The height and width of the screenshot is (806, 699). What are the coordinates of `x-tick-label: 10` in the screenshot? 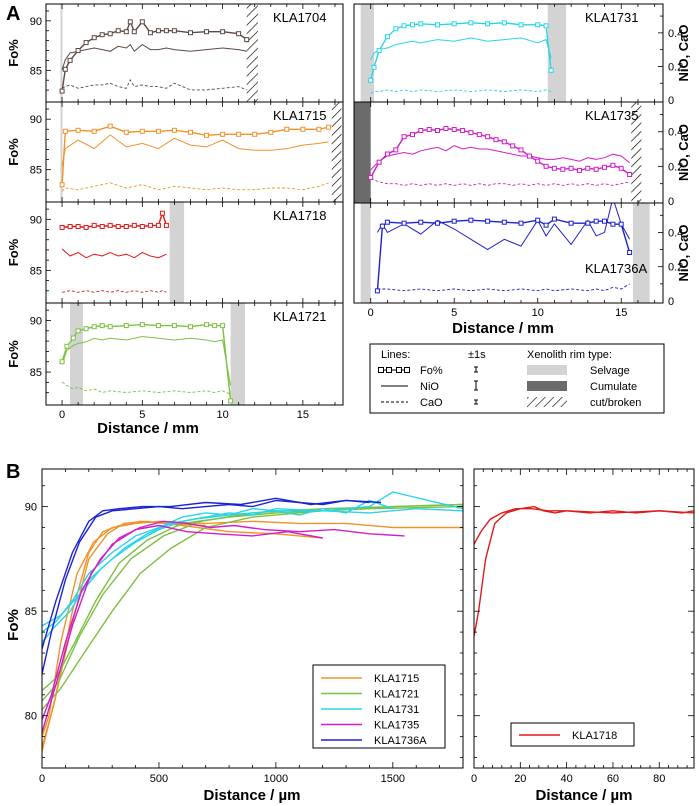 It's located at (222, 415).